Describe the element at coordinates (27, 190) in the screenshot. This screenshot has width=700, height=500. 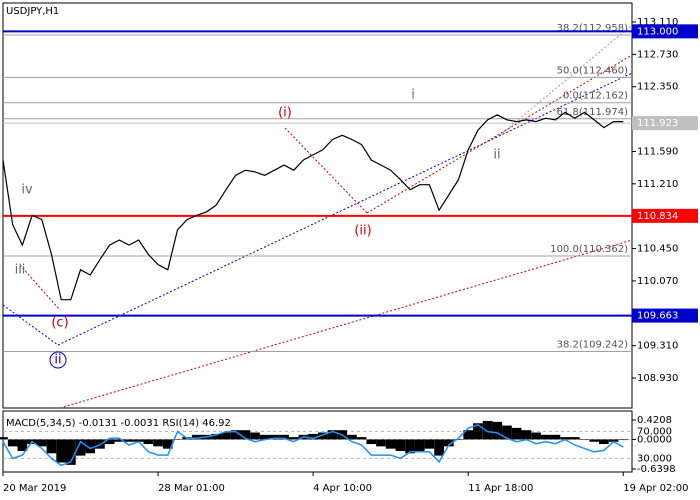
I see `wave-label: iv` at that location.